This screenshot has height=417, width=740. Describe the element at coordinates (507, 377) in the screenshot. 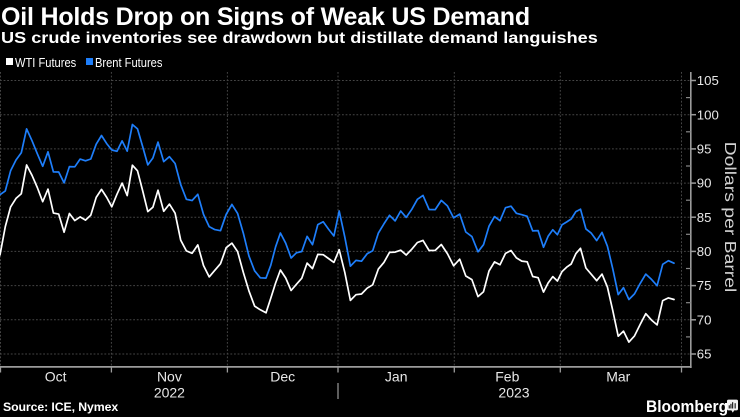

I see `svg-text: Feb` at that location.